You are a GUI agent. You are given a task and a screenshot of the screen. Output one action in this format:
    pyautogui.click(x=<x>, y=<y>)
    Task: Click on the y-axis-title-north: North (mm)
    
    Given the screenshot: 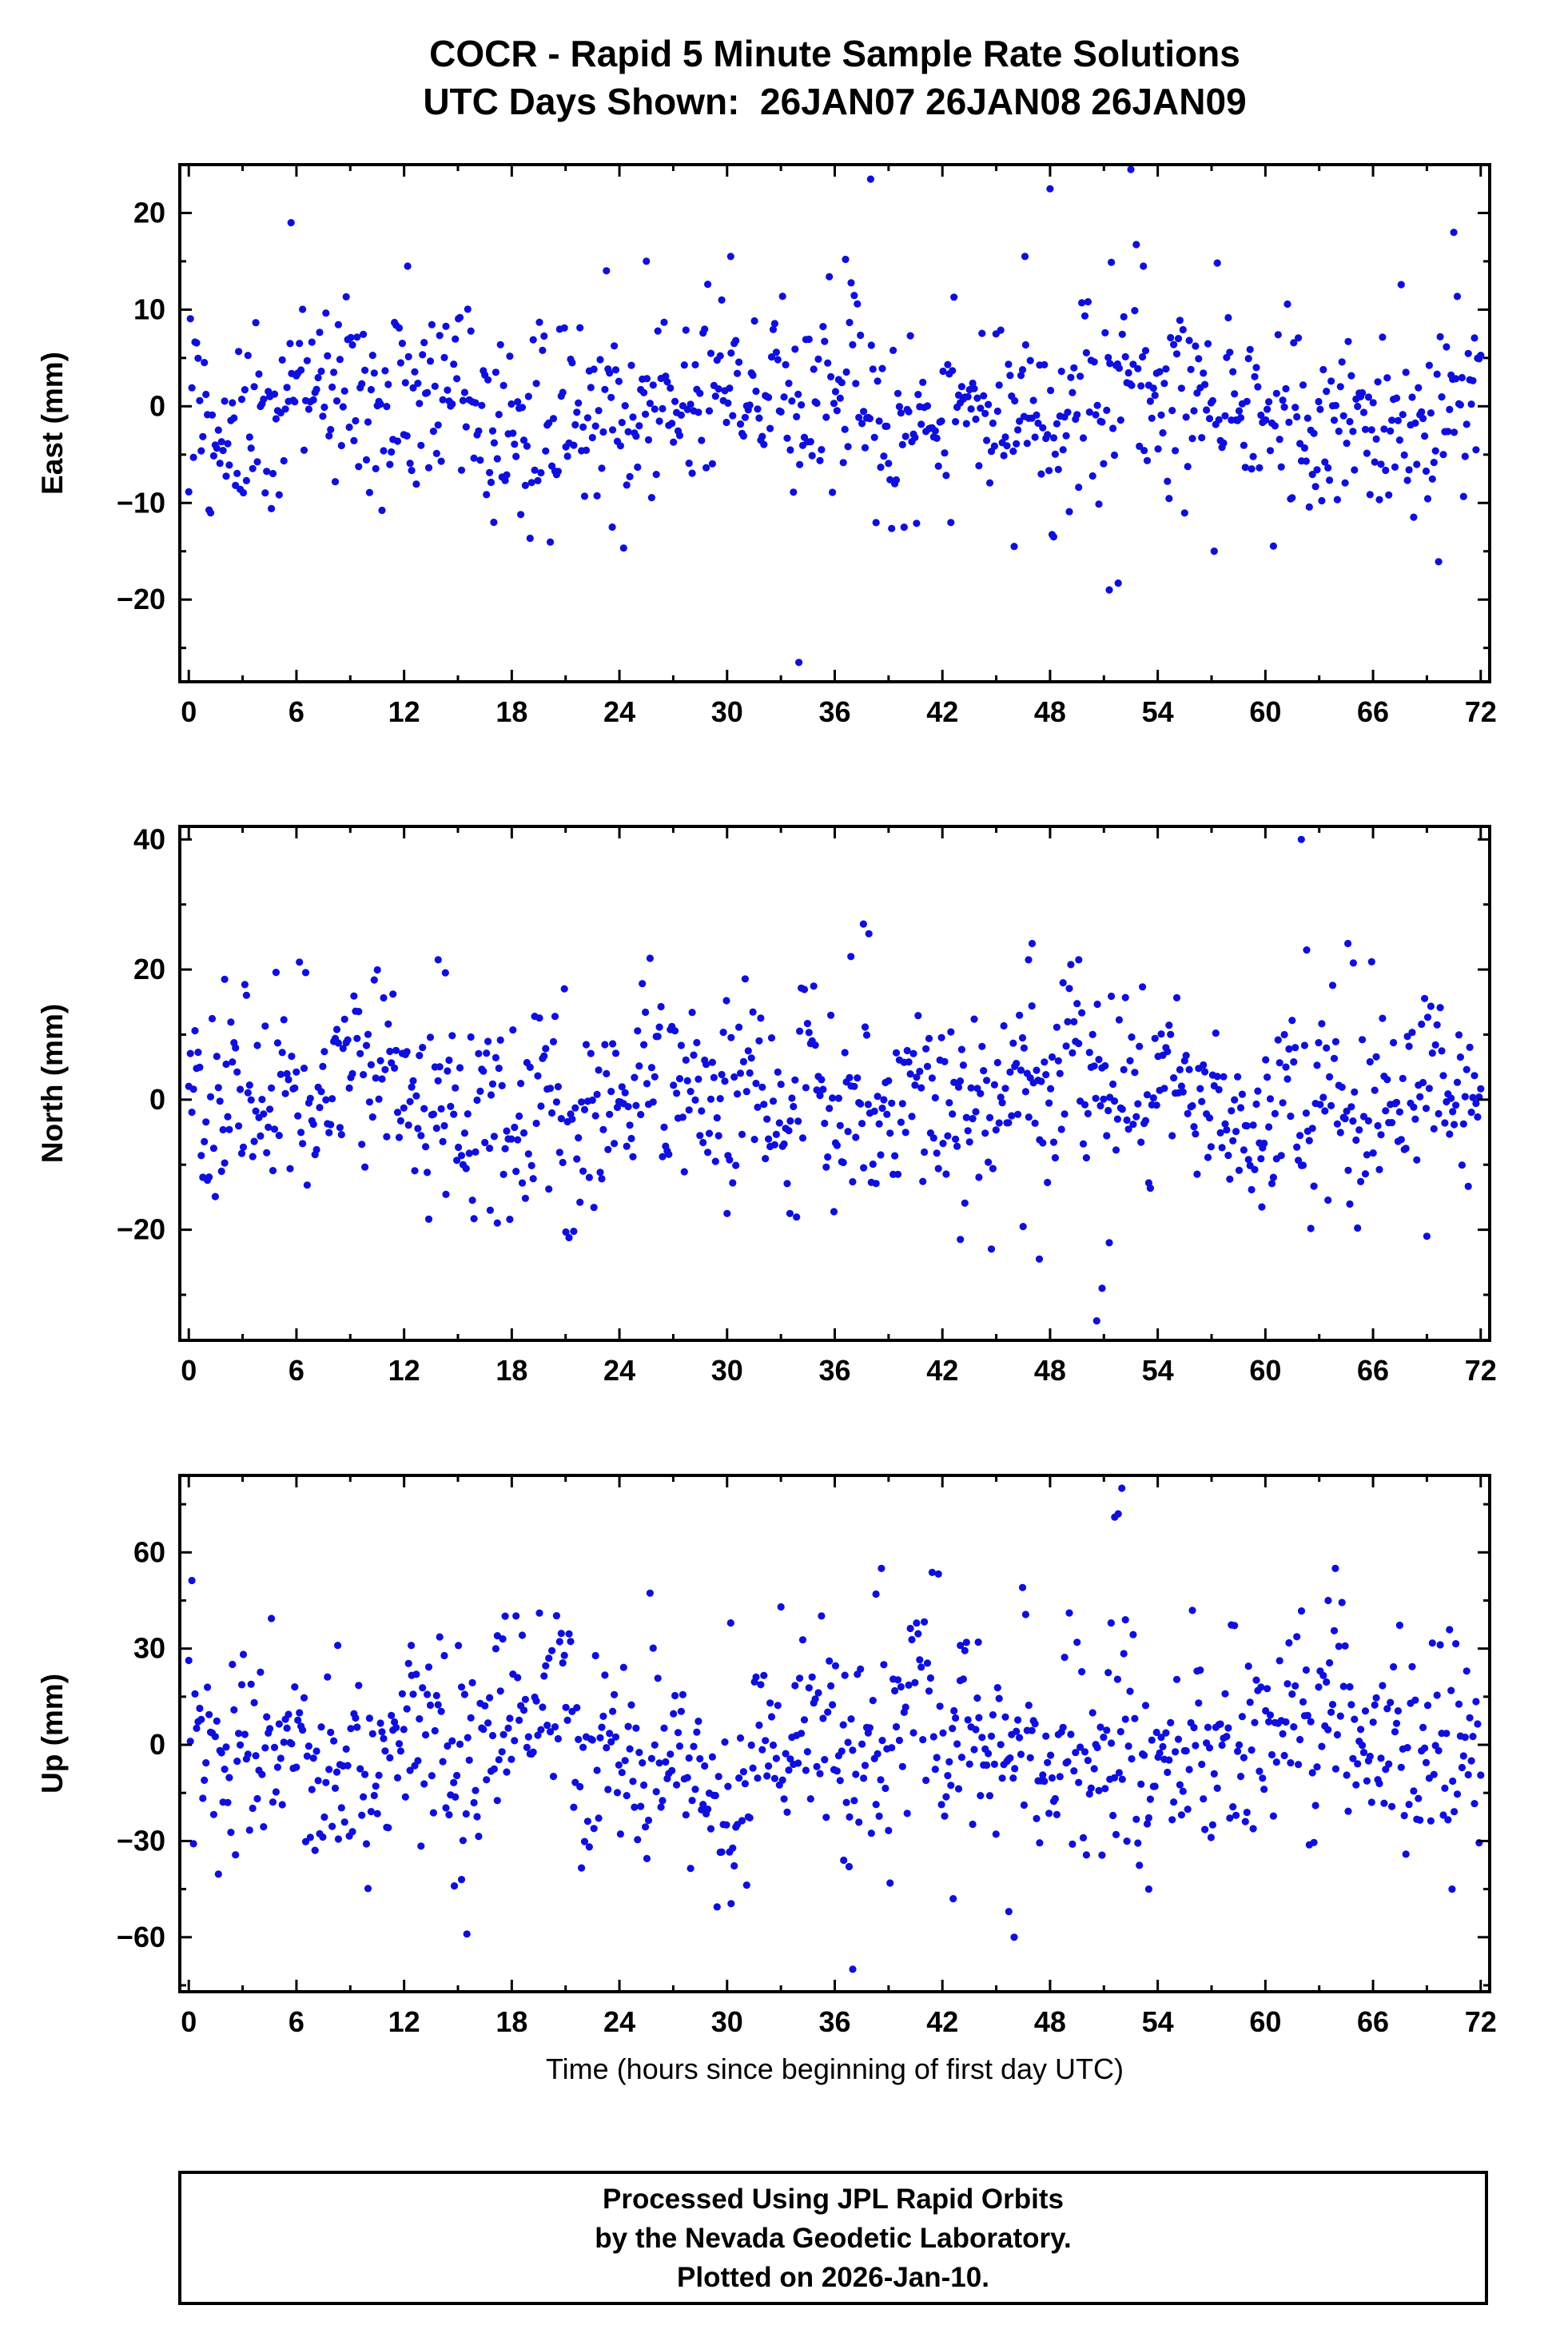 What is the action you would take?
    pyautogui.click(x=52, y=1084)
    